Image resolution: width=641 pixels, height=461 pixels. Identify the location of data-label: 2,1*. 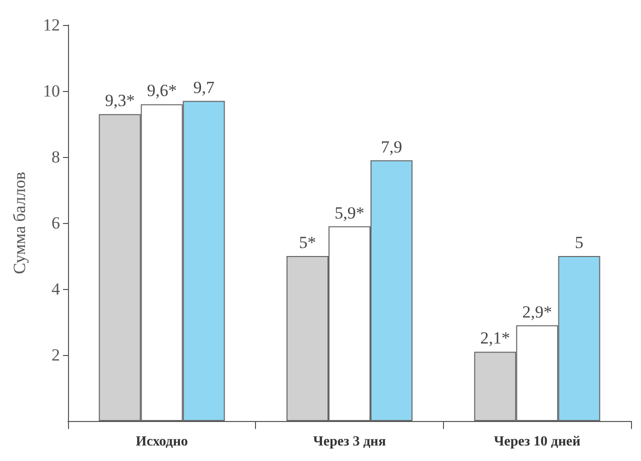
(495, 338).